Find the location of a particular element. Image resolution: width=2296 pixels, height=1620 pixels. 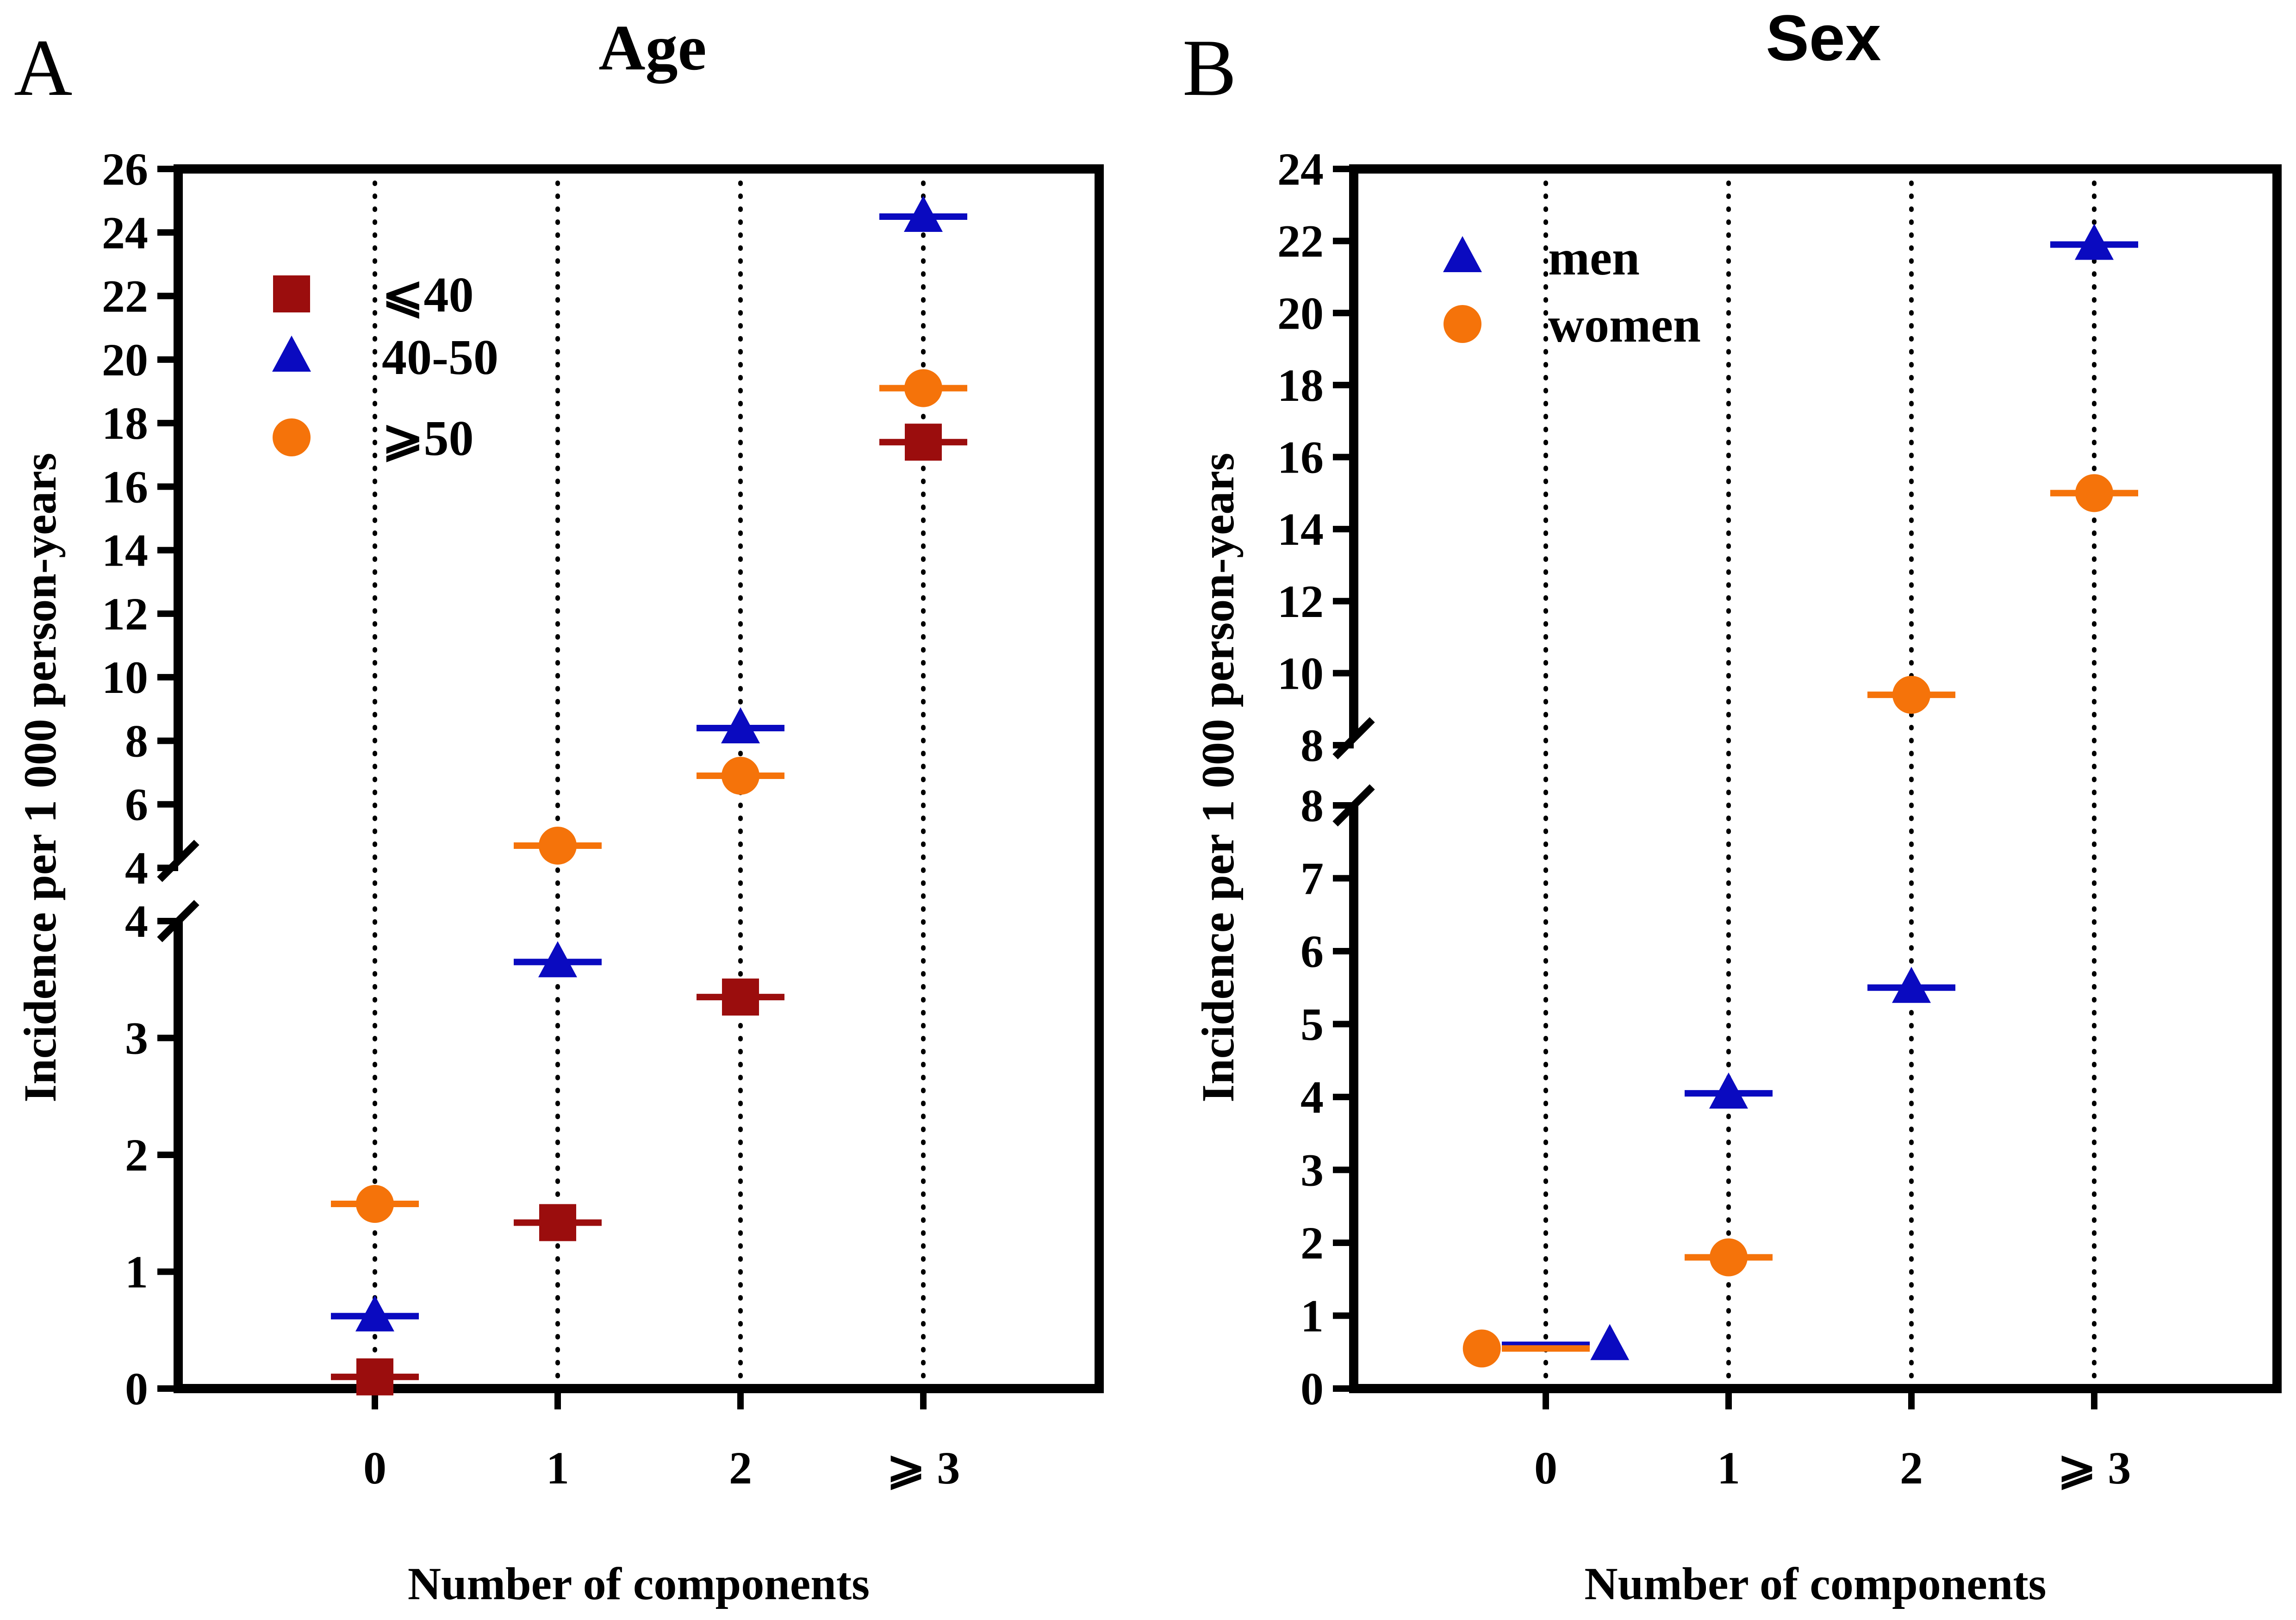

legend-label-women: women is located at coordinates (1624, 325).